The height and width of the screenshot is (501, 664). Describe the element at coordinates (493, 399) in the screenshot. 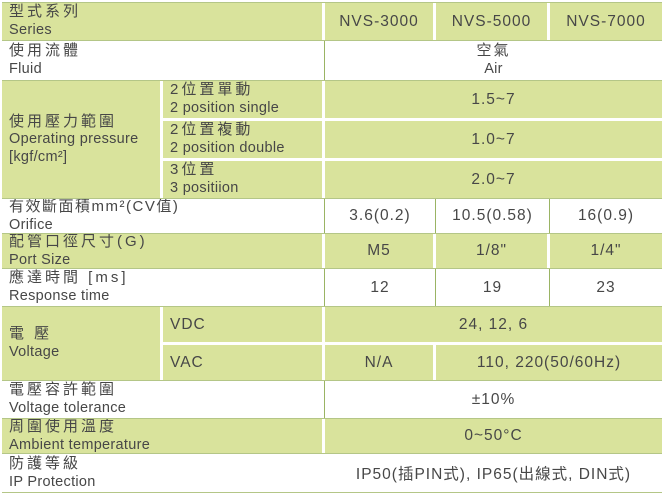

I see `tolerance-value: ±10%` at that location.